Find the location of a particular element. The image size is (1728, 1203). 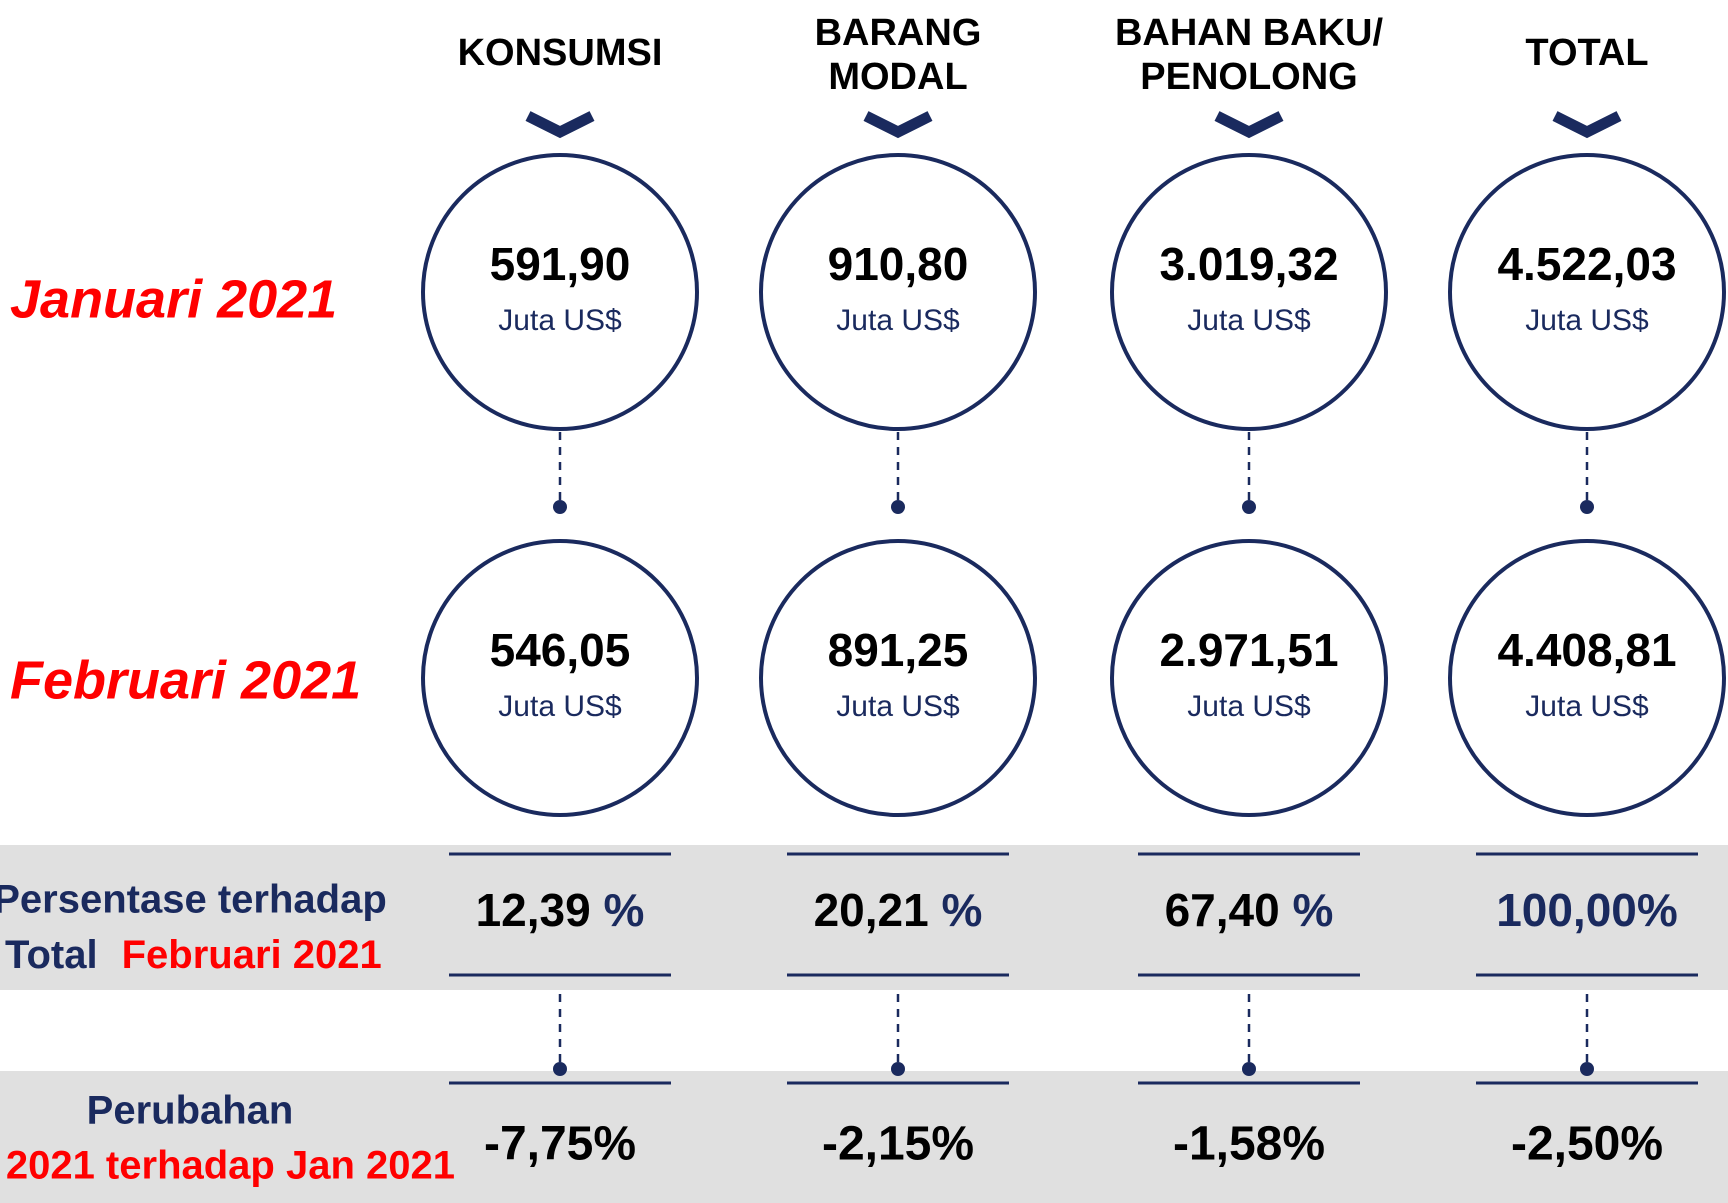

change: -2,15% is located at coordinates (898, 1144).